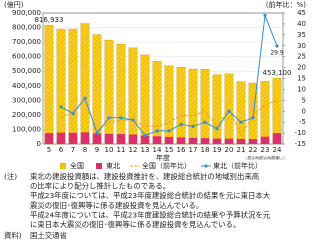  I want to click on y-tick-label: 700,000, so click(26, 42).